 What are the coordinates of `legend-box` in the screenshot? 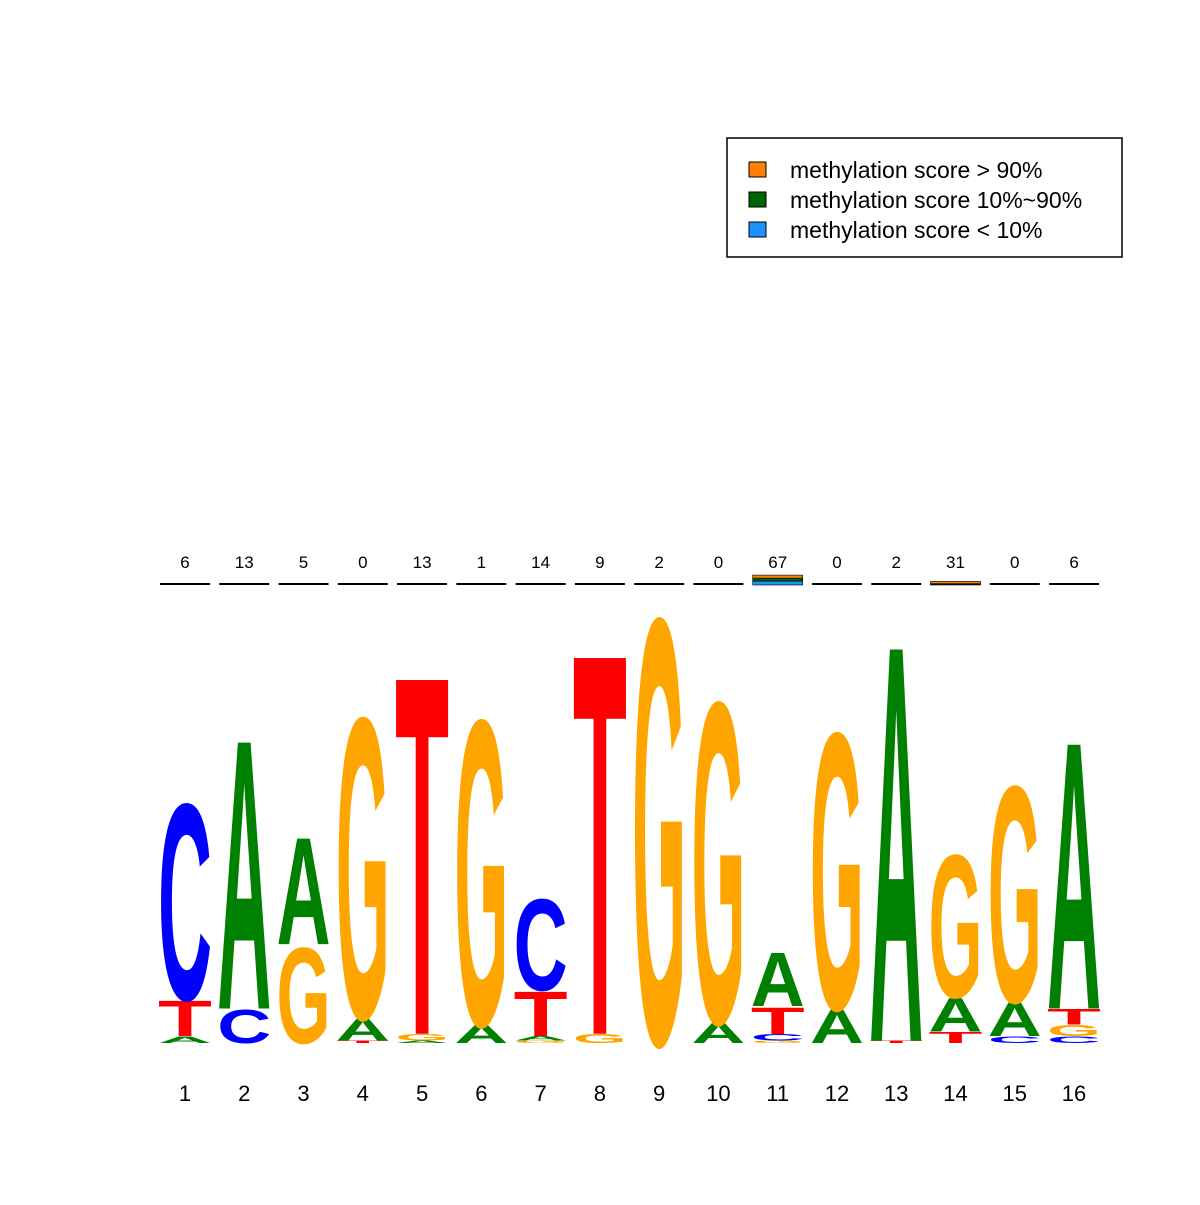 It's located at (924, 197).